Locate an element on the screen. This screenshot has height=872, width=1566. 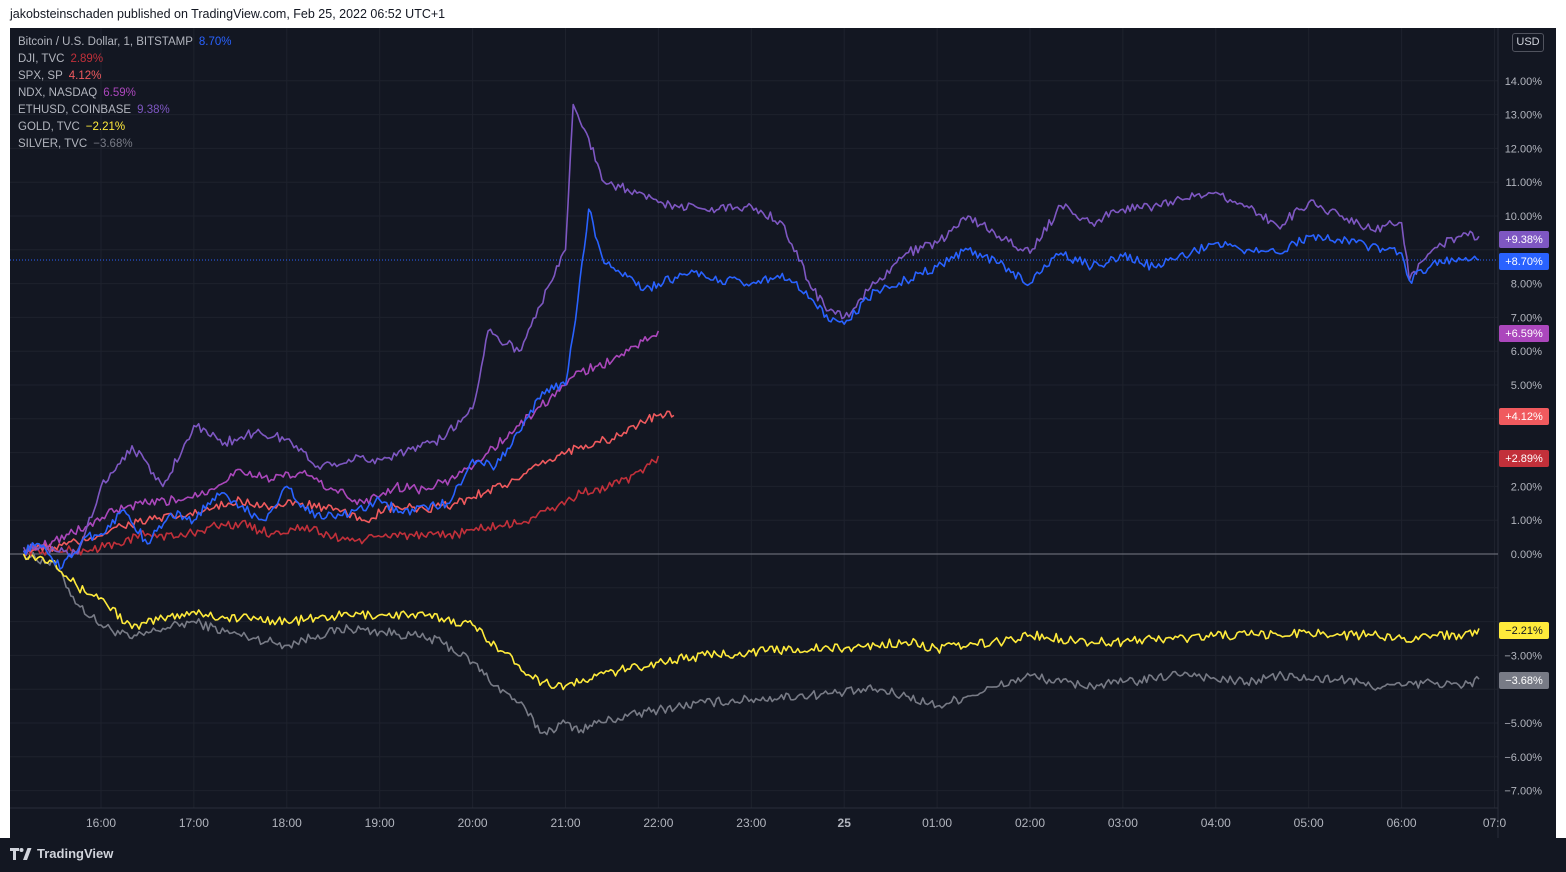
y-tick-label: −3.00% is located at coordinates (1523, 656).